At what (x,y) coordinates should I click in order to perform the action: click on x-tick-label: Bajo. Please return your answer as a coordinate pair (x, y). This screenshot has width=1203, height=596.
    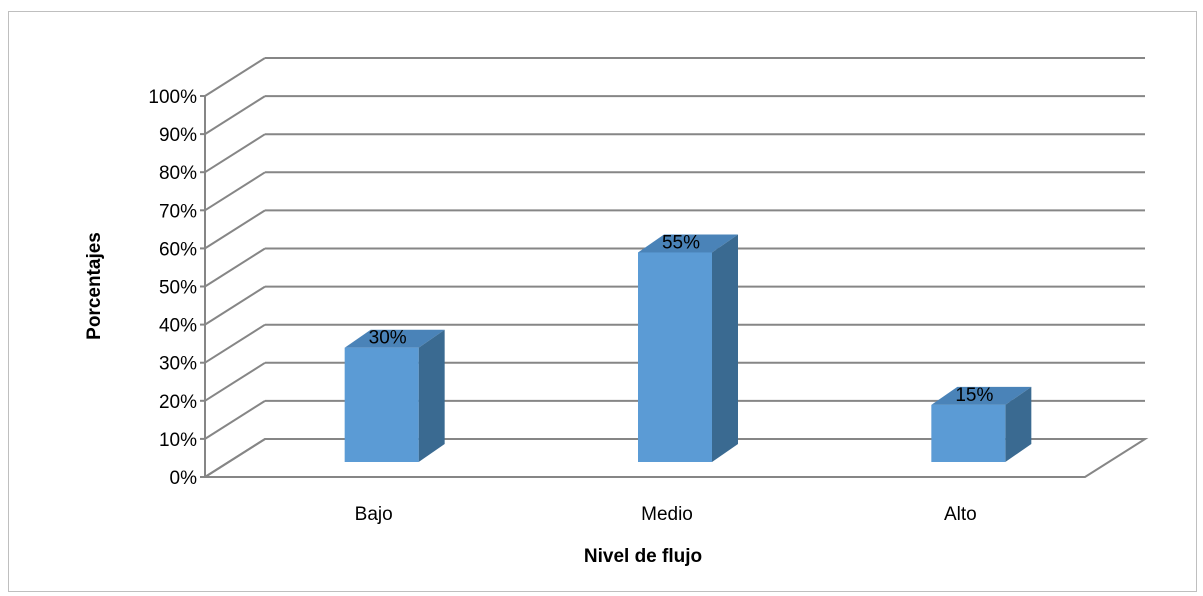
    Looking at the image, I should click on (374, 514).